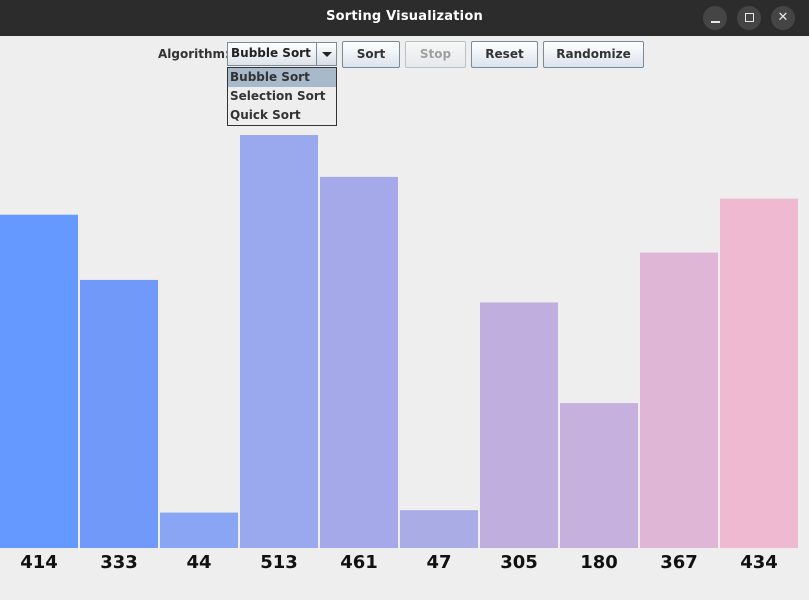 The width and height of the screenshot is (809, 600). I want to click on combobox-arrow-button, so click(326, 54).